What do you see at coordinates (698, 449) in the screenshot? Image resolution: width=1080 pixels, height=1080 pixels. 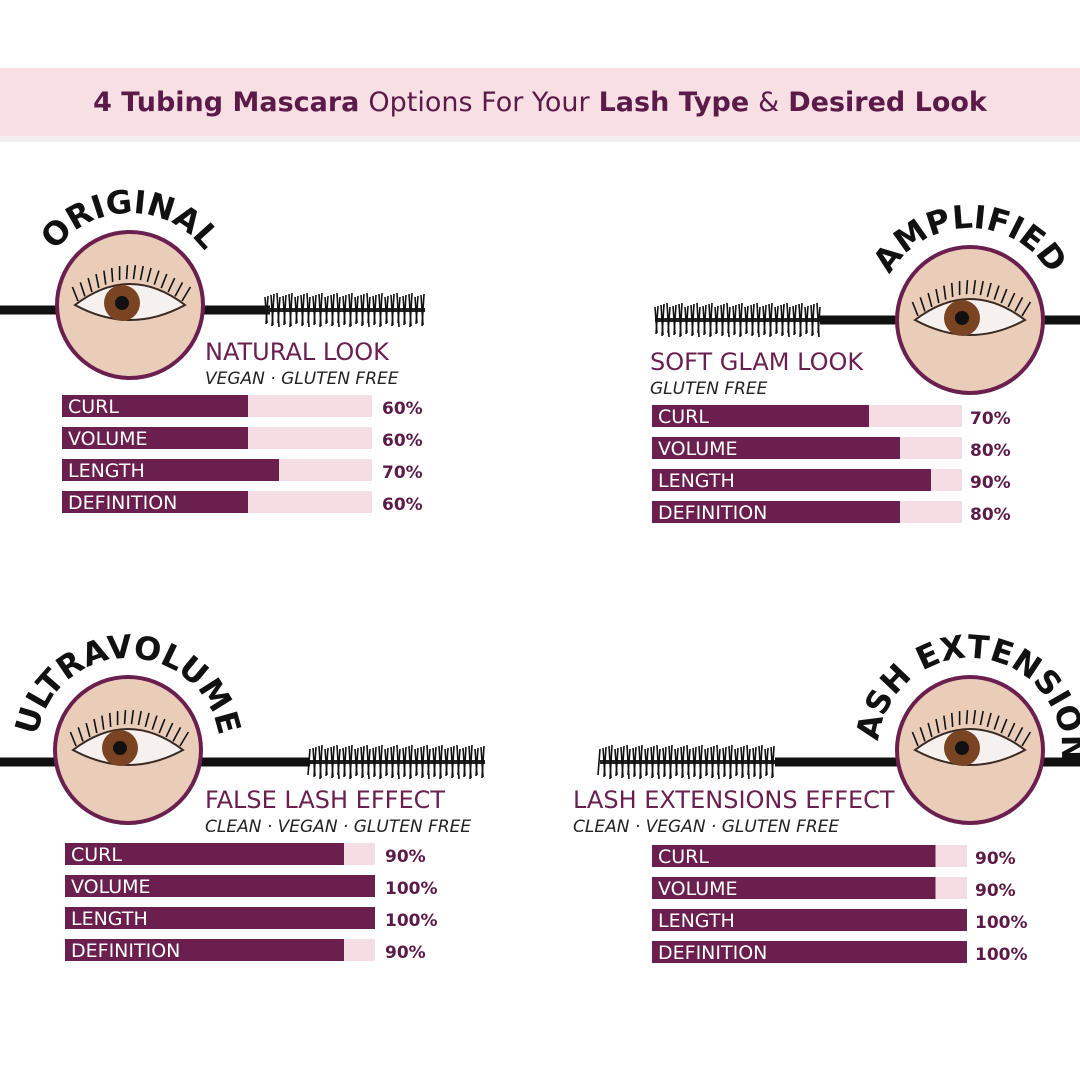 I see `bar-label: VOLUME` at bounding box center [698, 449].